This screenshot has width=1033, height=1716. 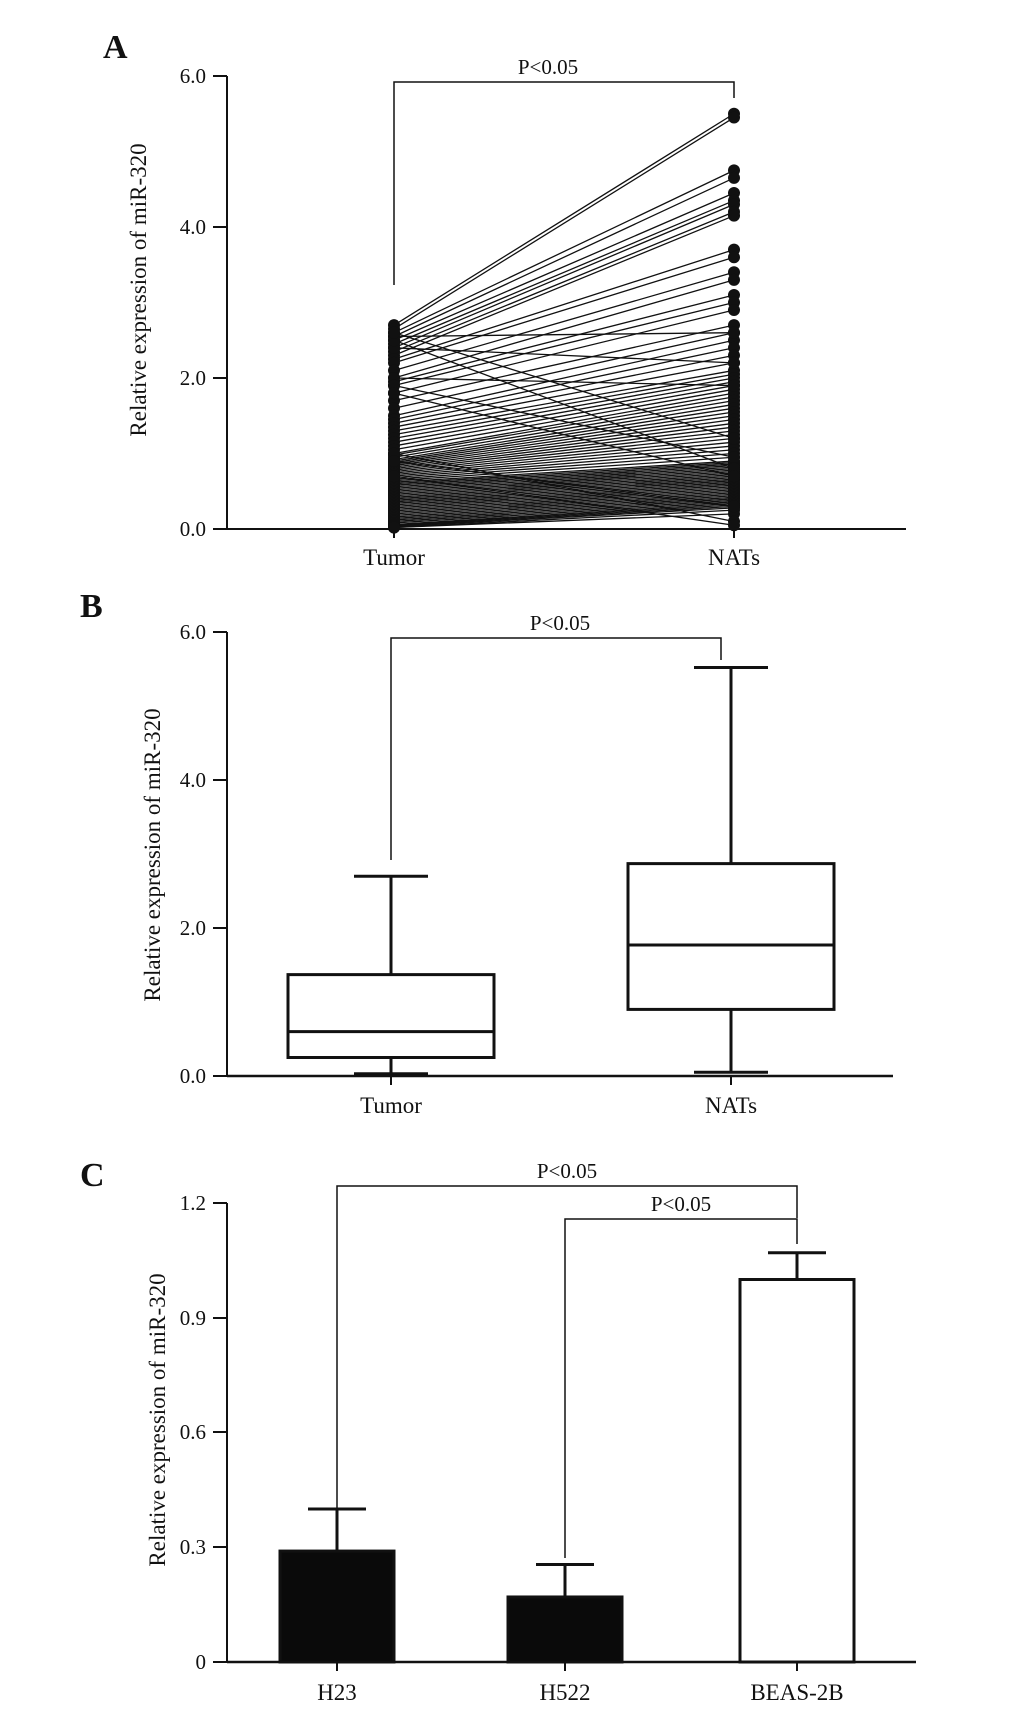 I want to click on panel-c-letter: C, so click(x=92, y=1175).